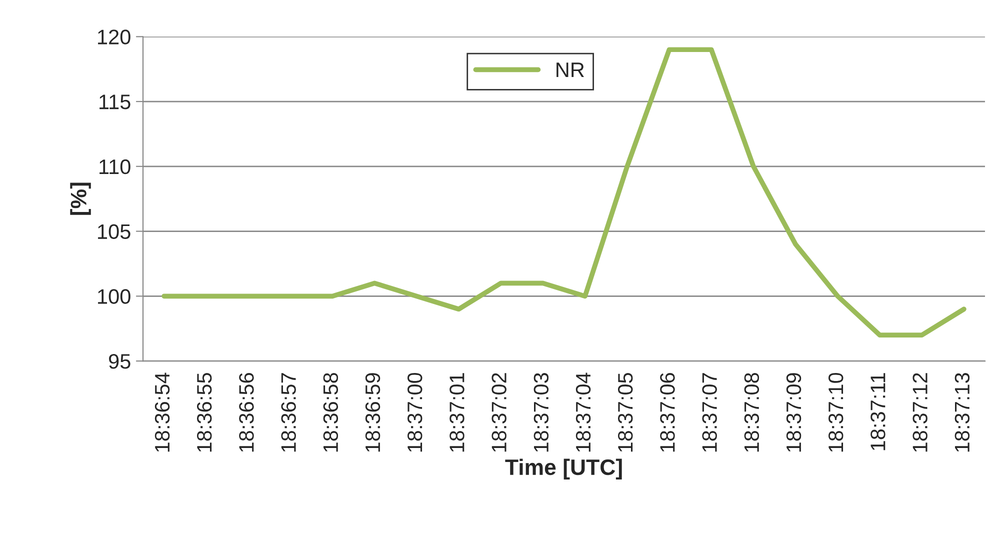  Describe the element at coordinates (114, 37) in the screenshot. I see `y-tick-label: 120` at that location.